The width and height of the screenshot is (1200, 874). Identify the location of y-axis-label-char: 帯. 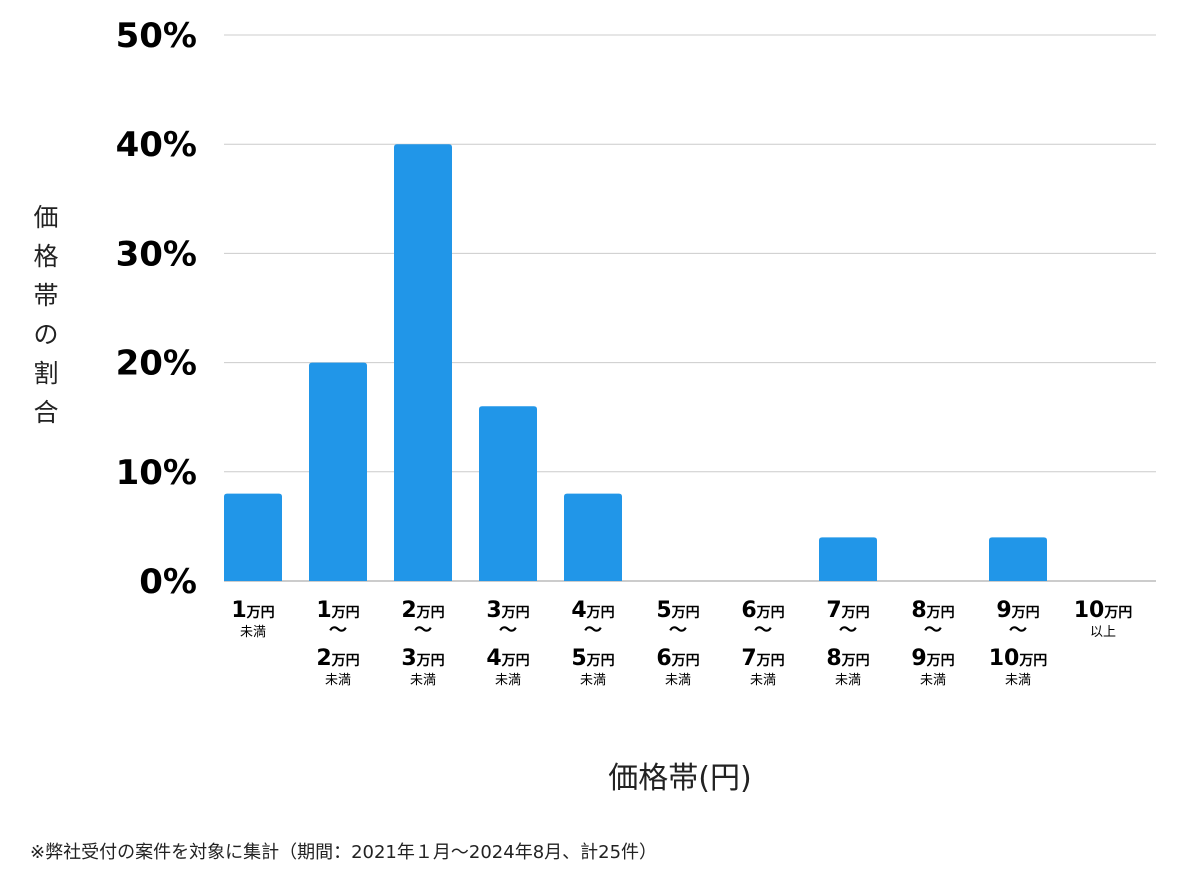
(45, 295).